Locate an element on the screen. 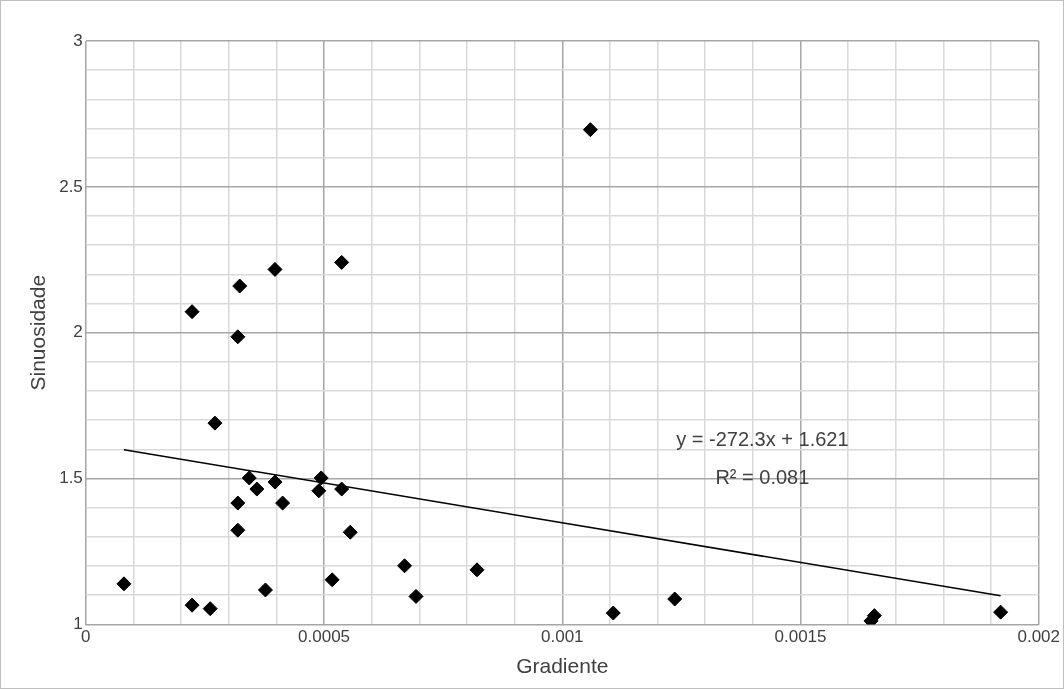 Image resolution: width=1064 pixels, height=689 pixels. x-tick-label: 0 is located at coordinates (86, 637).